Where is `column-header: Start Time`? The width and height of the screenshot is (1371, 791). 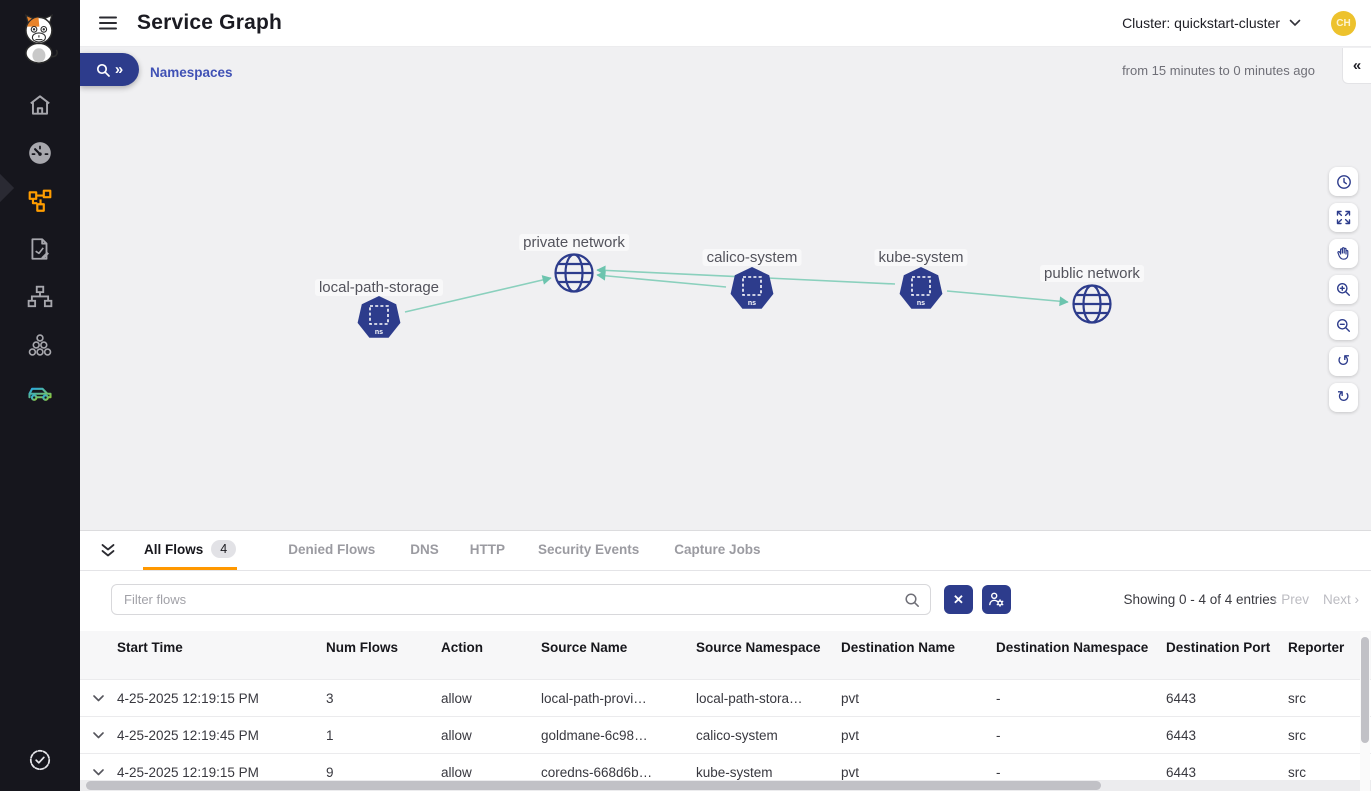
column-header: Start Time is located at coordinates (150, 647).